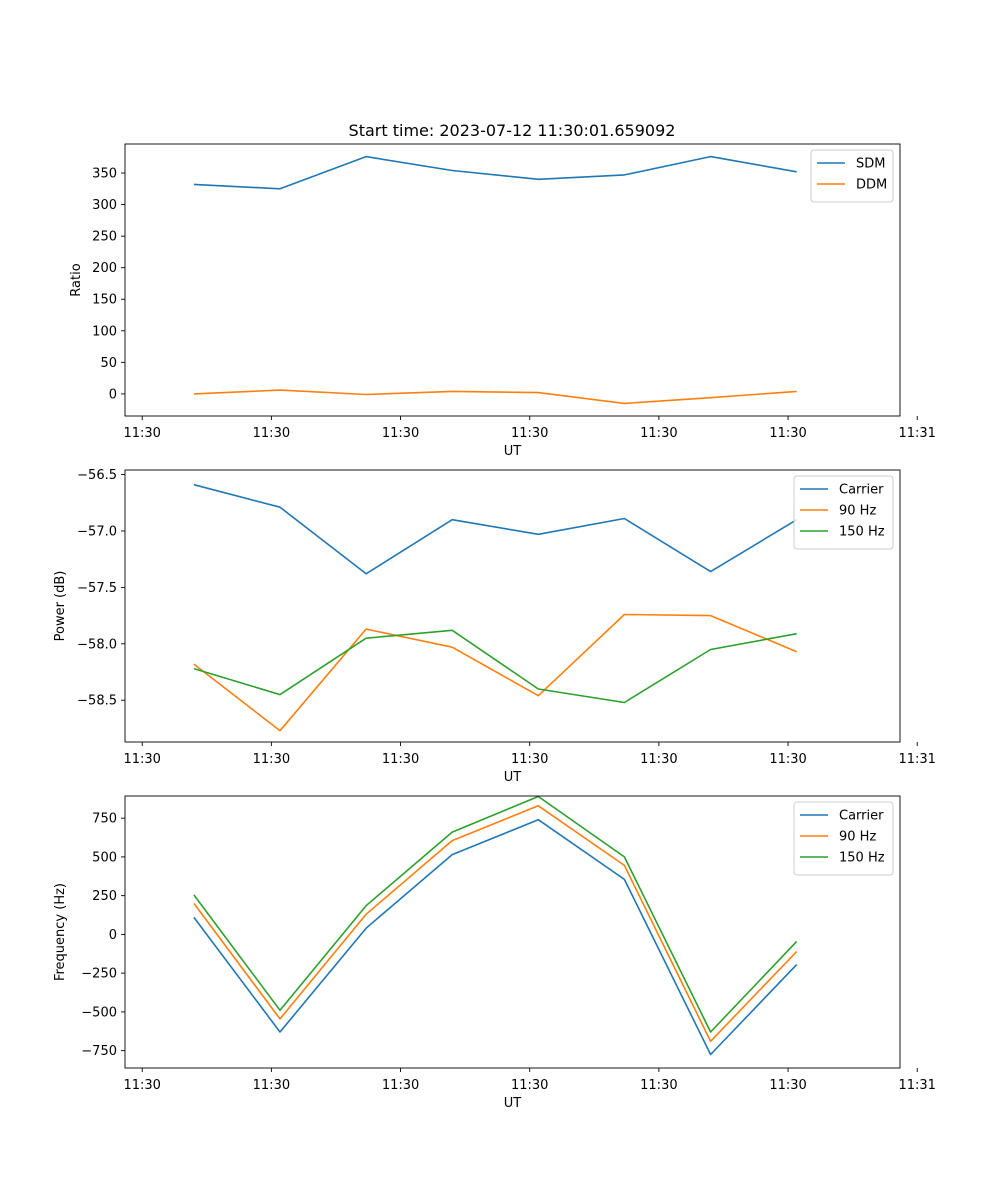  Describe the element at coordinates (97, 531) in the screenshot. I see `y-tick-label: −57.0` at that location.